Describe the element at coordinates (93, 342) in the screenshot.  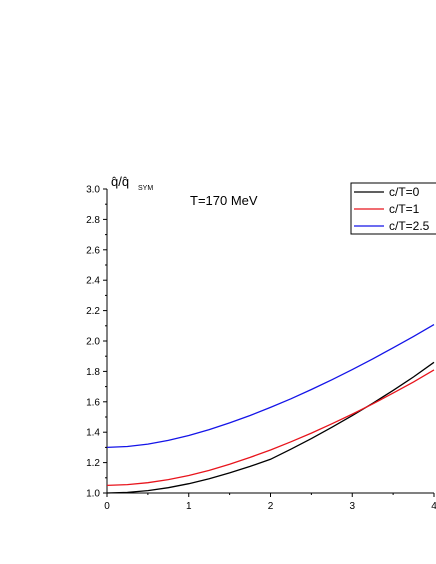
I see `y-tick-label: 2.0` at that location.